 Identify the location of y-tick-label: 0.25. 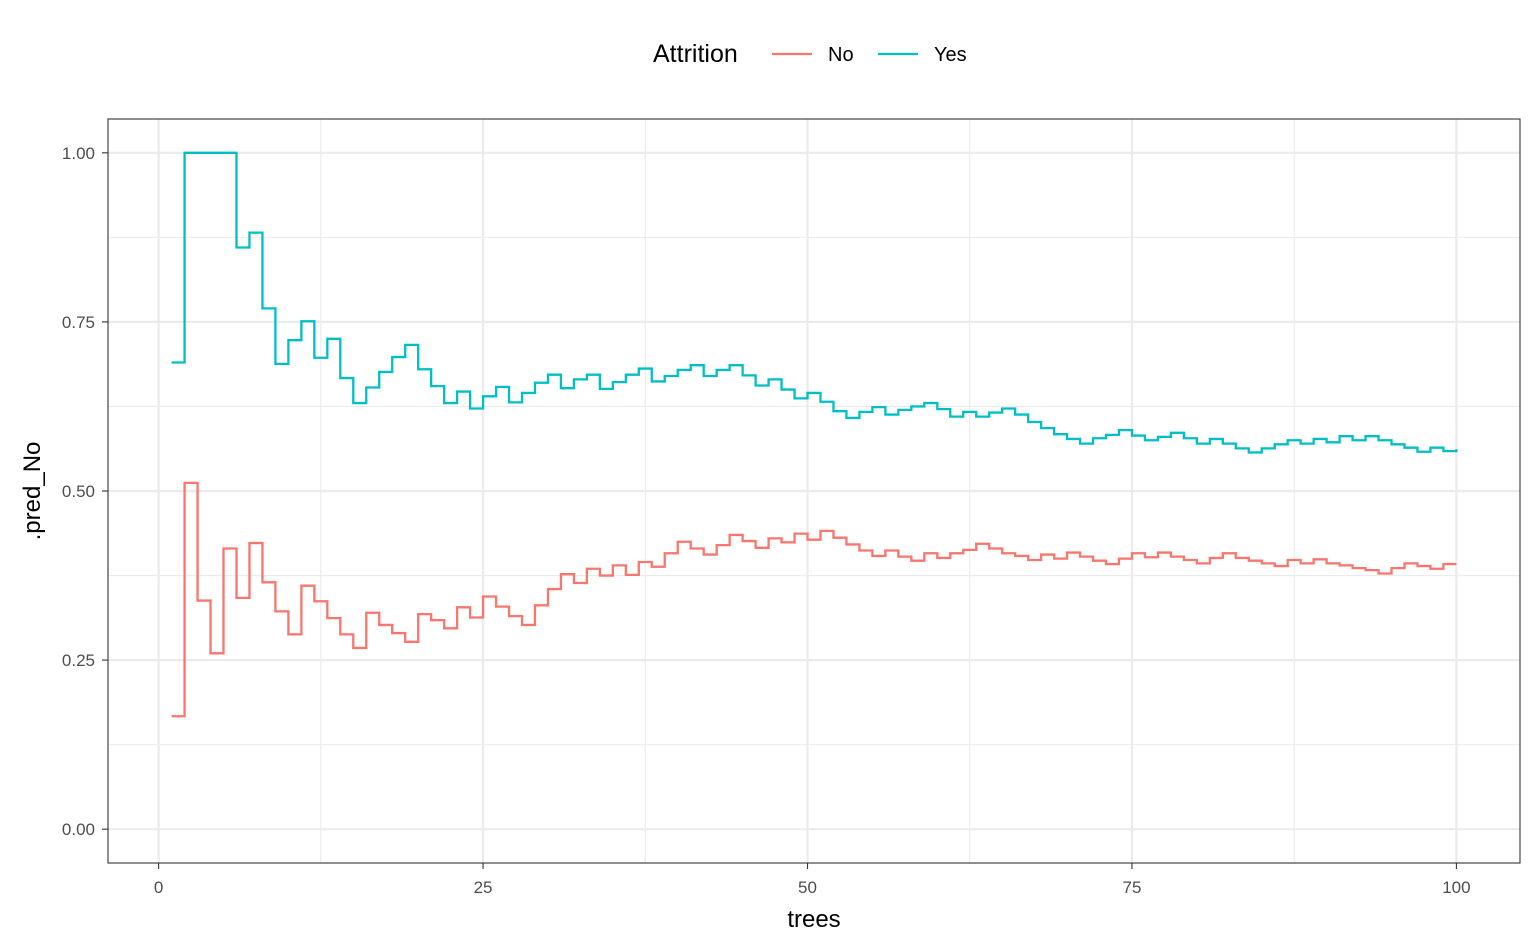
(78, 660).